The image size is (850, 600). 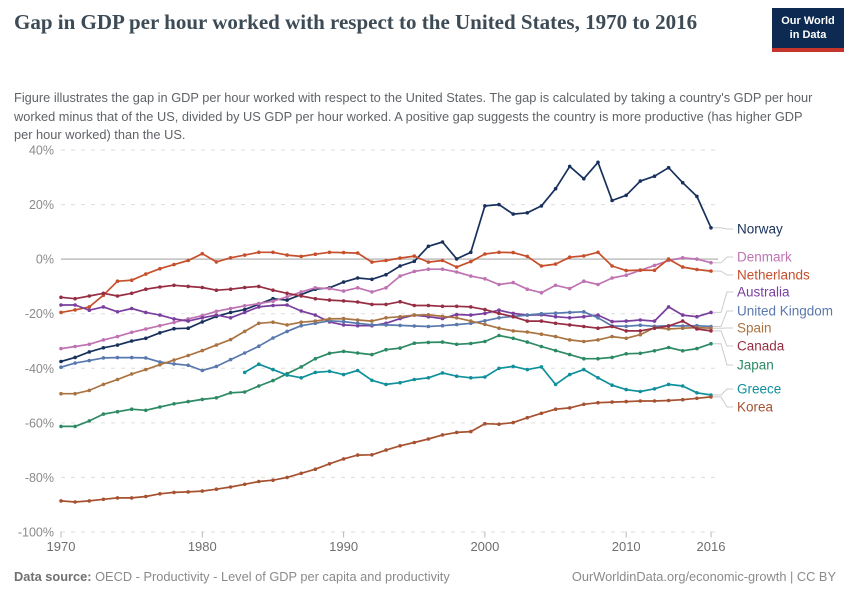 What do you see at coordinates (808, 35) in the screenshot?
I see `owid-logo-line2: in Data` at bounding box center [808, 35].